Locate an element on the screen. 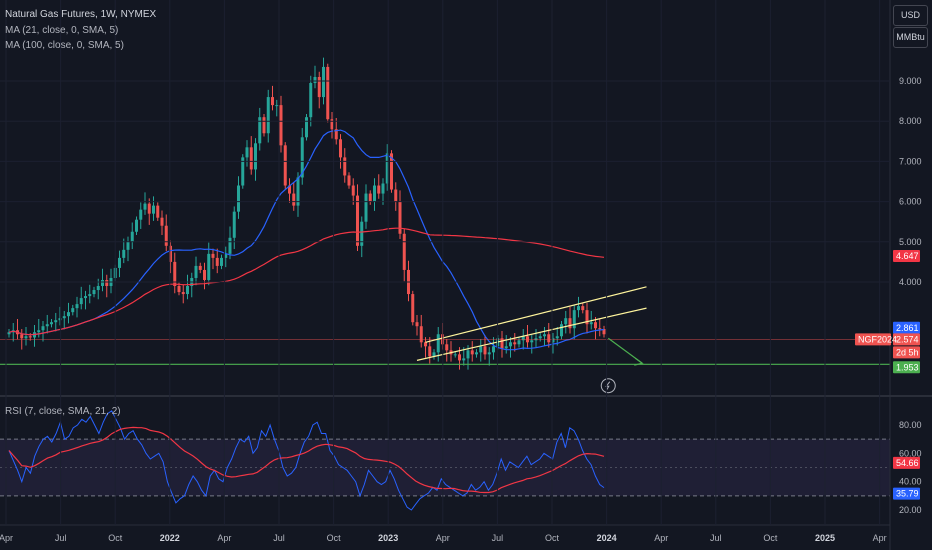 The image size is (932, 550). last-price-badge is located at coordinates (906, 339).